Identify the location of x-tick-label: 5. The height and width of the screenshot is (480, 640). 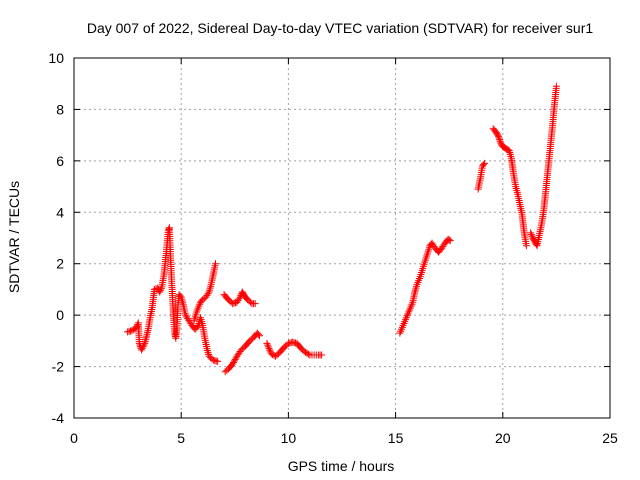
(181, 438).